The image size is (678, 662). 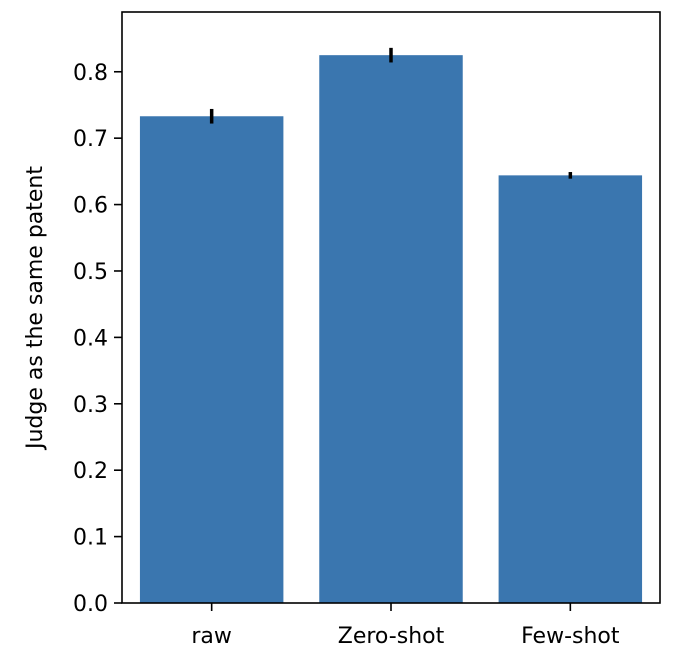 I want to click on x-tick-label-1: Zero-shot, so click(x=391, y=636).